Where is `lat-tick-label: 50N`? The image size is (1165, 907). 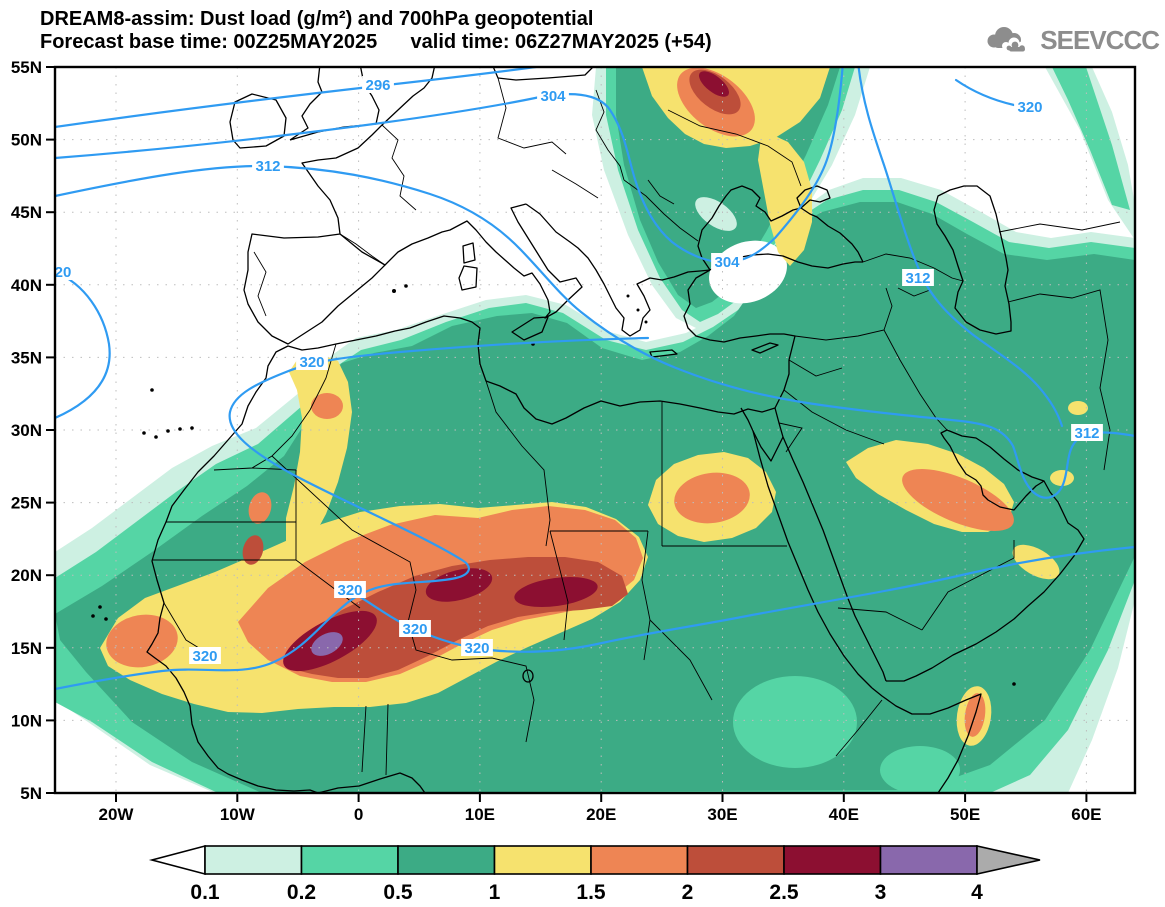
lat-tick-label: 50N is located at coordinates (26, 140).